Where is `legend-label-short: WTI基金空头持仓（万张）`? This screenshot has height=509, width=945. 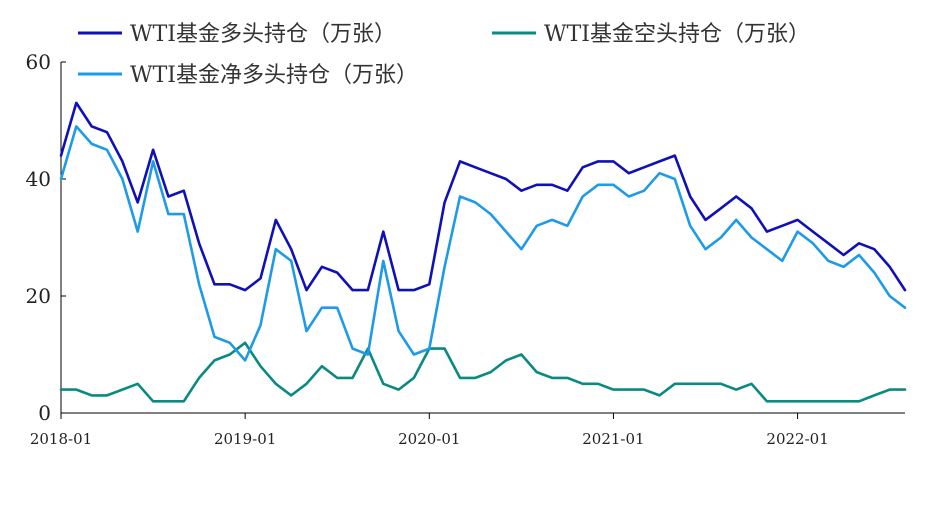
legend-label-short: WTI基金空头持仓（万张） is located at coordinates (677, 34).